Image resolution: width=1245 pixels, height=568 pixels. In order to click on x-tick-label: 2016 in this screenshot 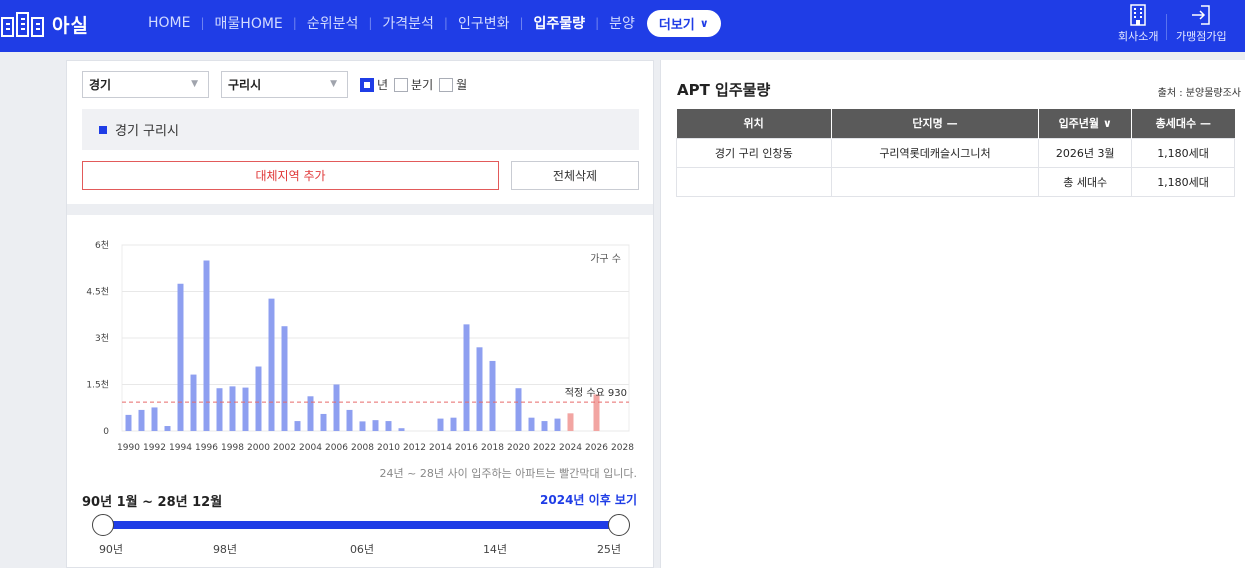, I will do `click(466, 448)`.